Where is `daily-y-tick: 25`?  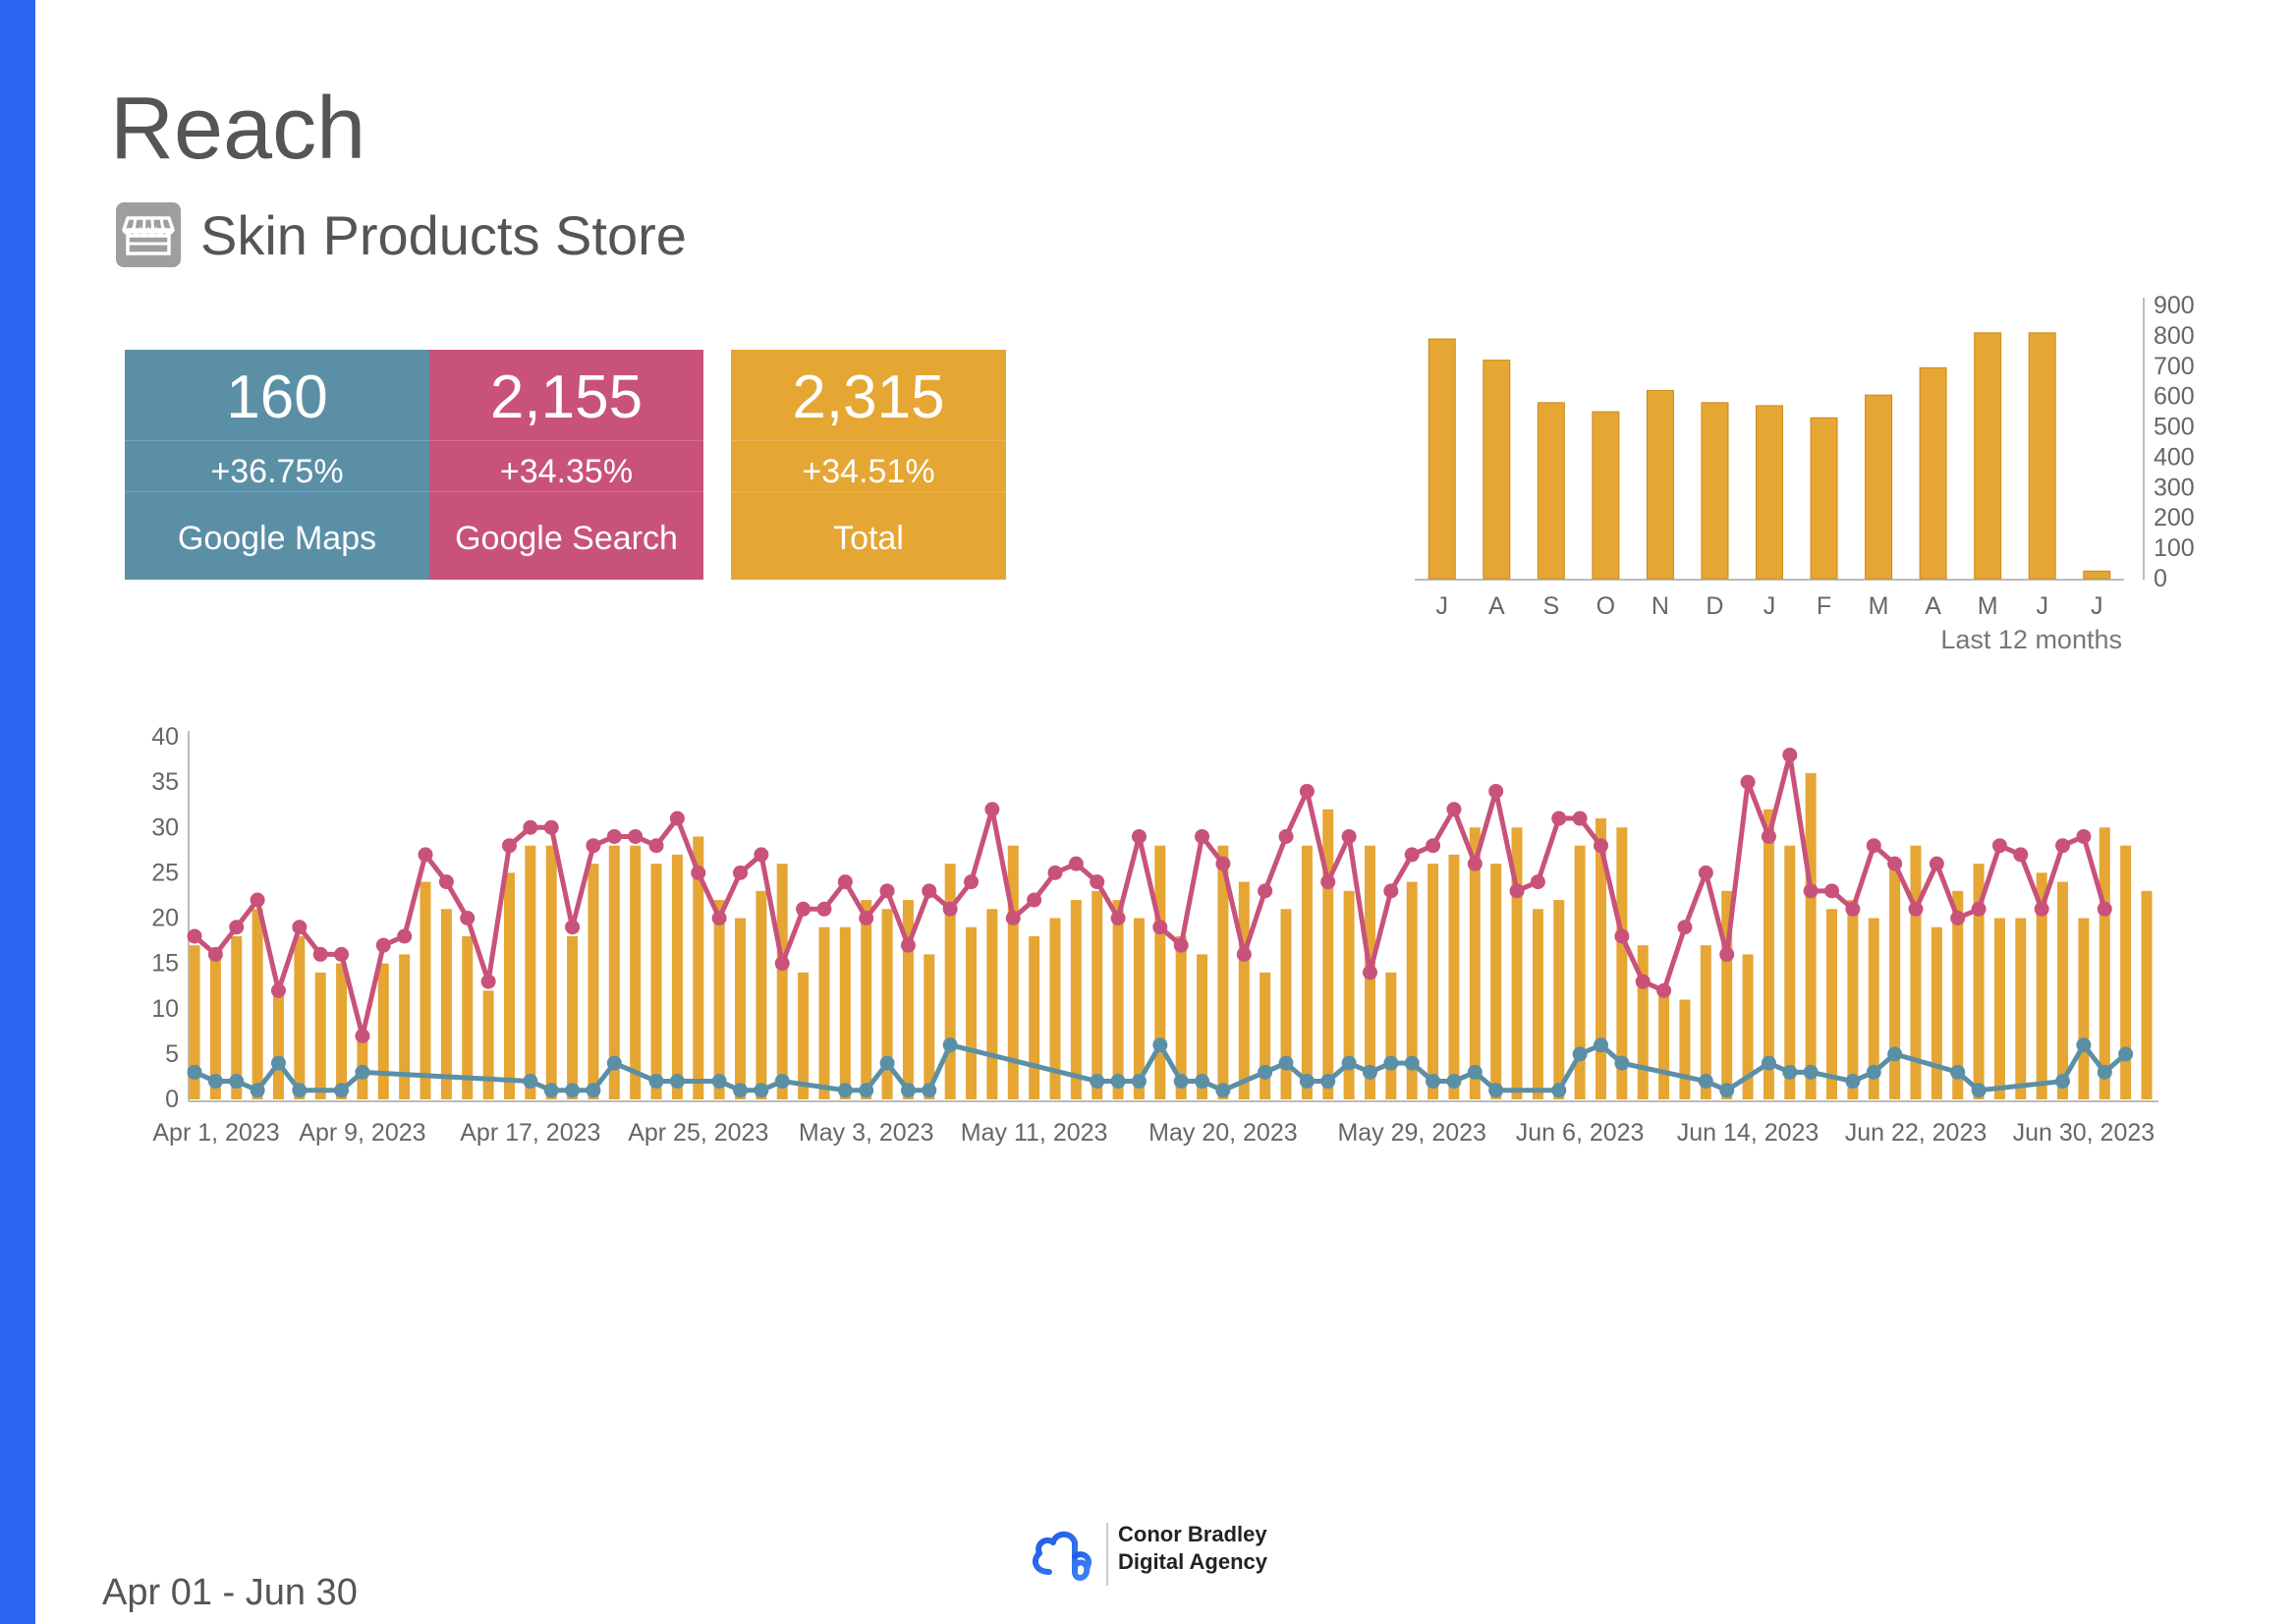
daily-y-tick: 25 is located at coordinates (165, 872).